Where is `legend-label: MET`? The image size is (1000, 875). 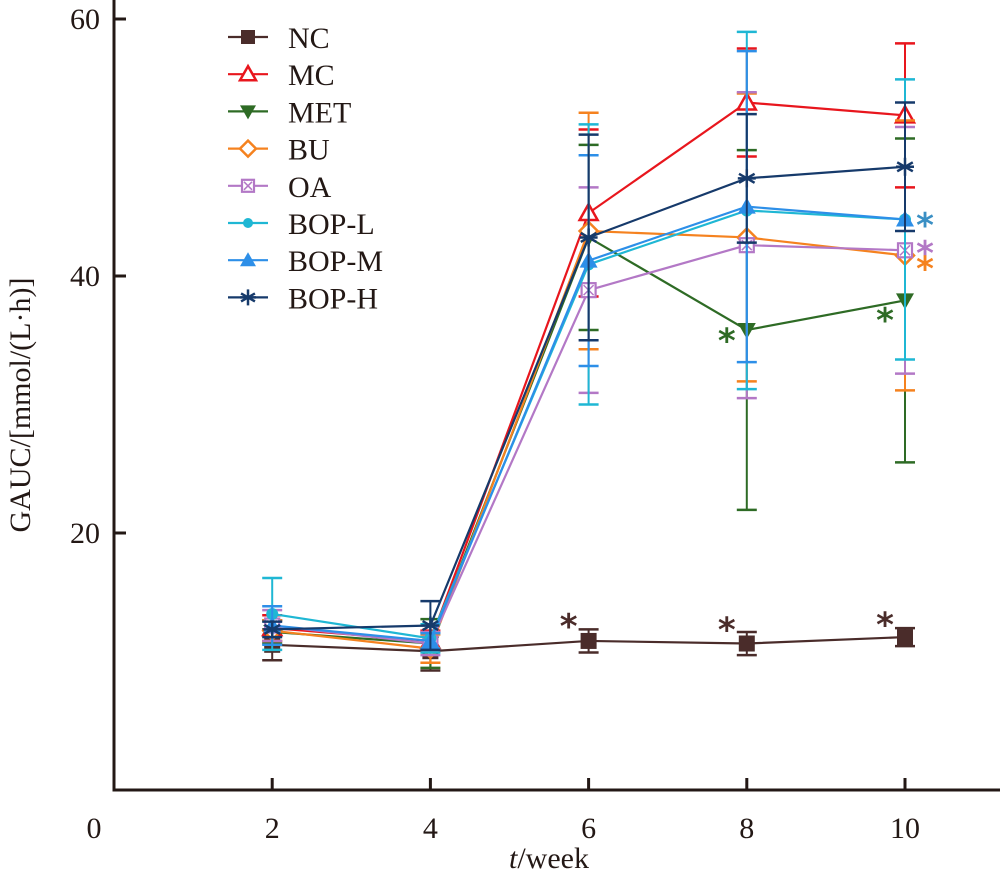
legend-label: MET is located at coordinates (319, 112).